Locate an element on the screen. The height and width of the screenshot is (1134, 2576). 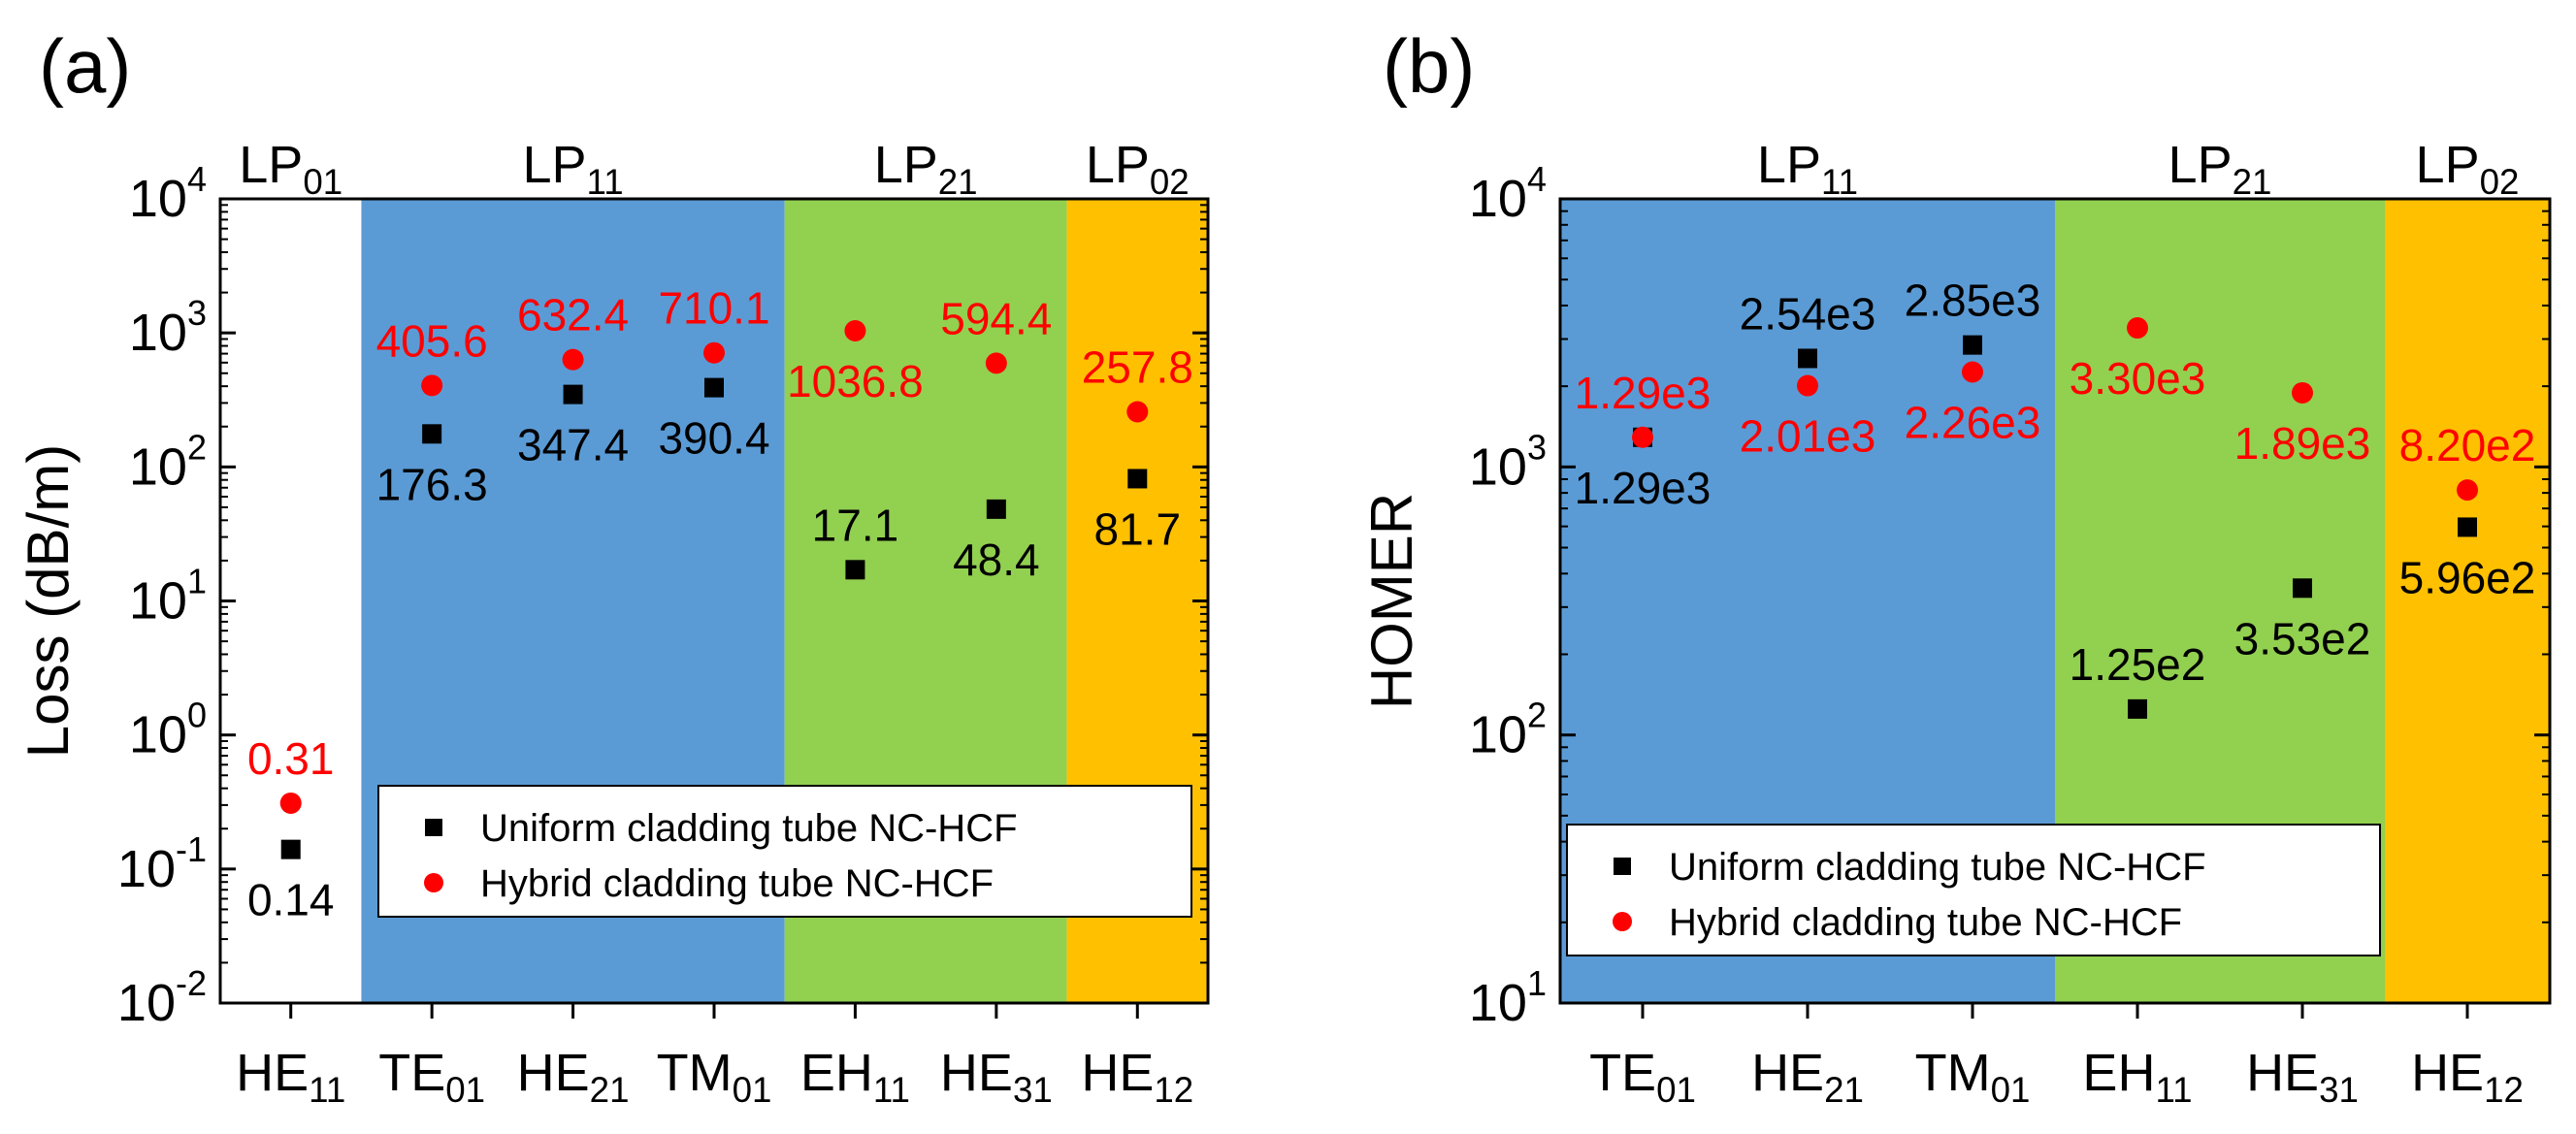
group-band-lp02 is located at coordinates (2468, 601).